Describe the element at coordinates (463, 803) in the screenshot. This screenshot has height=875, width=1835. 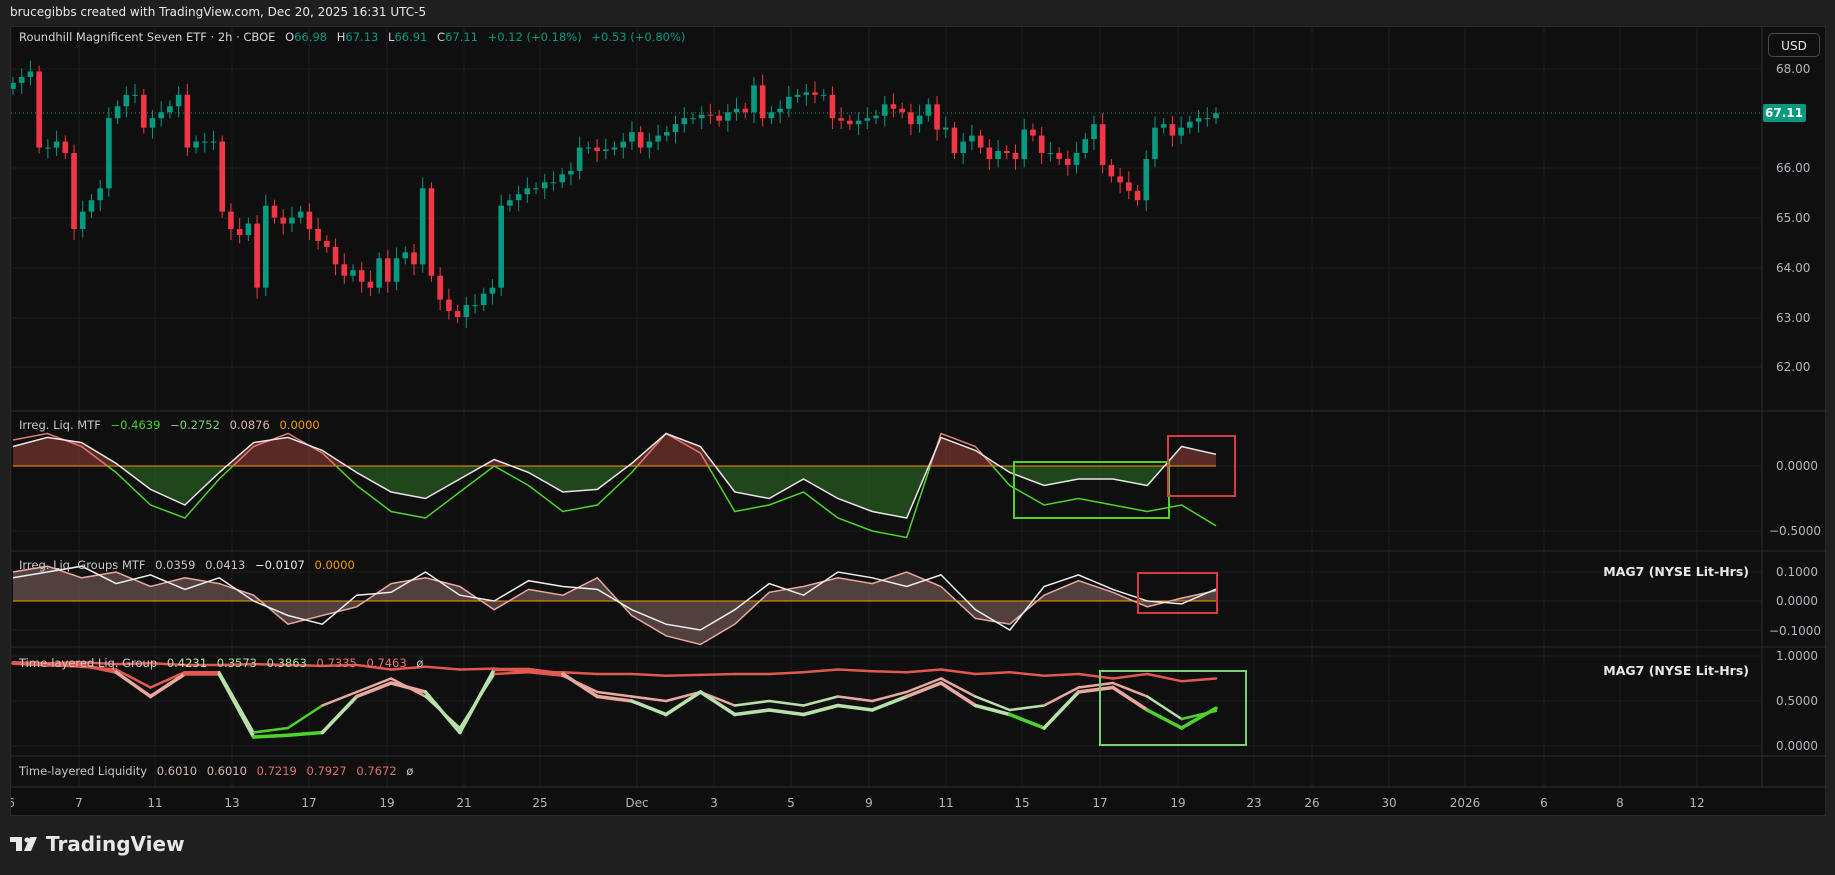
I see `time-tick: 21` at that location.